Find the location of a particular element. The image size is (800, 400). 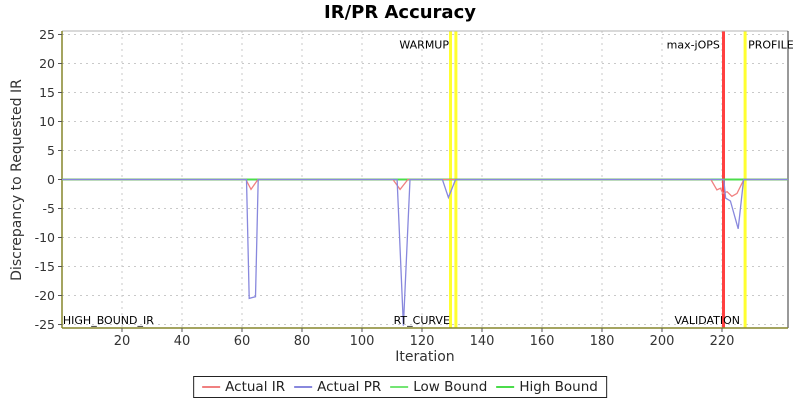

legend: Actual IR Actual PR Low Bound High Bound is located at coordinates (400, 387).